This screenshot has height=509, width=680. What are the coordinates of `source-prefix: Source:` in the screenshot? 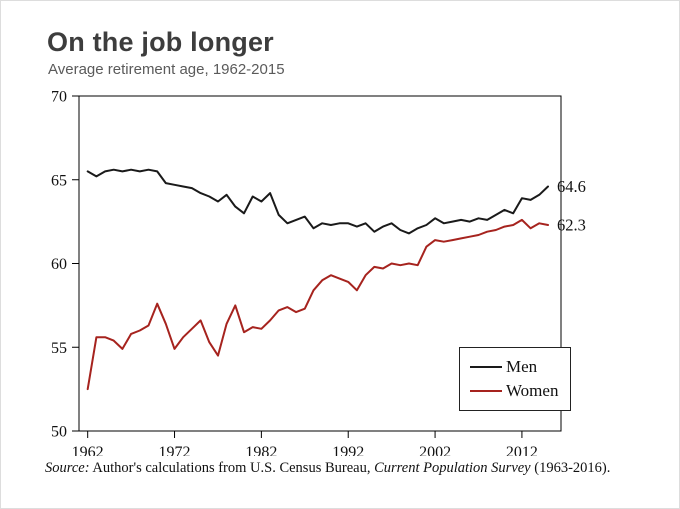 It's located at (67, 468).